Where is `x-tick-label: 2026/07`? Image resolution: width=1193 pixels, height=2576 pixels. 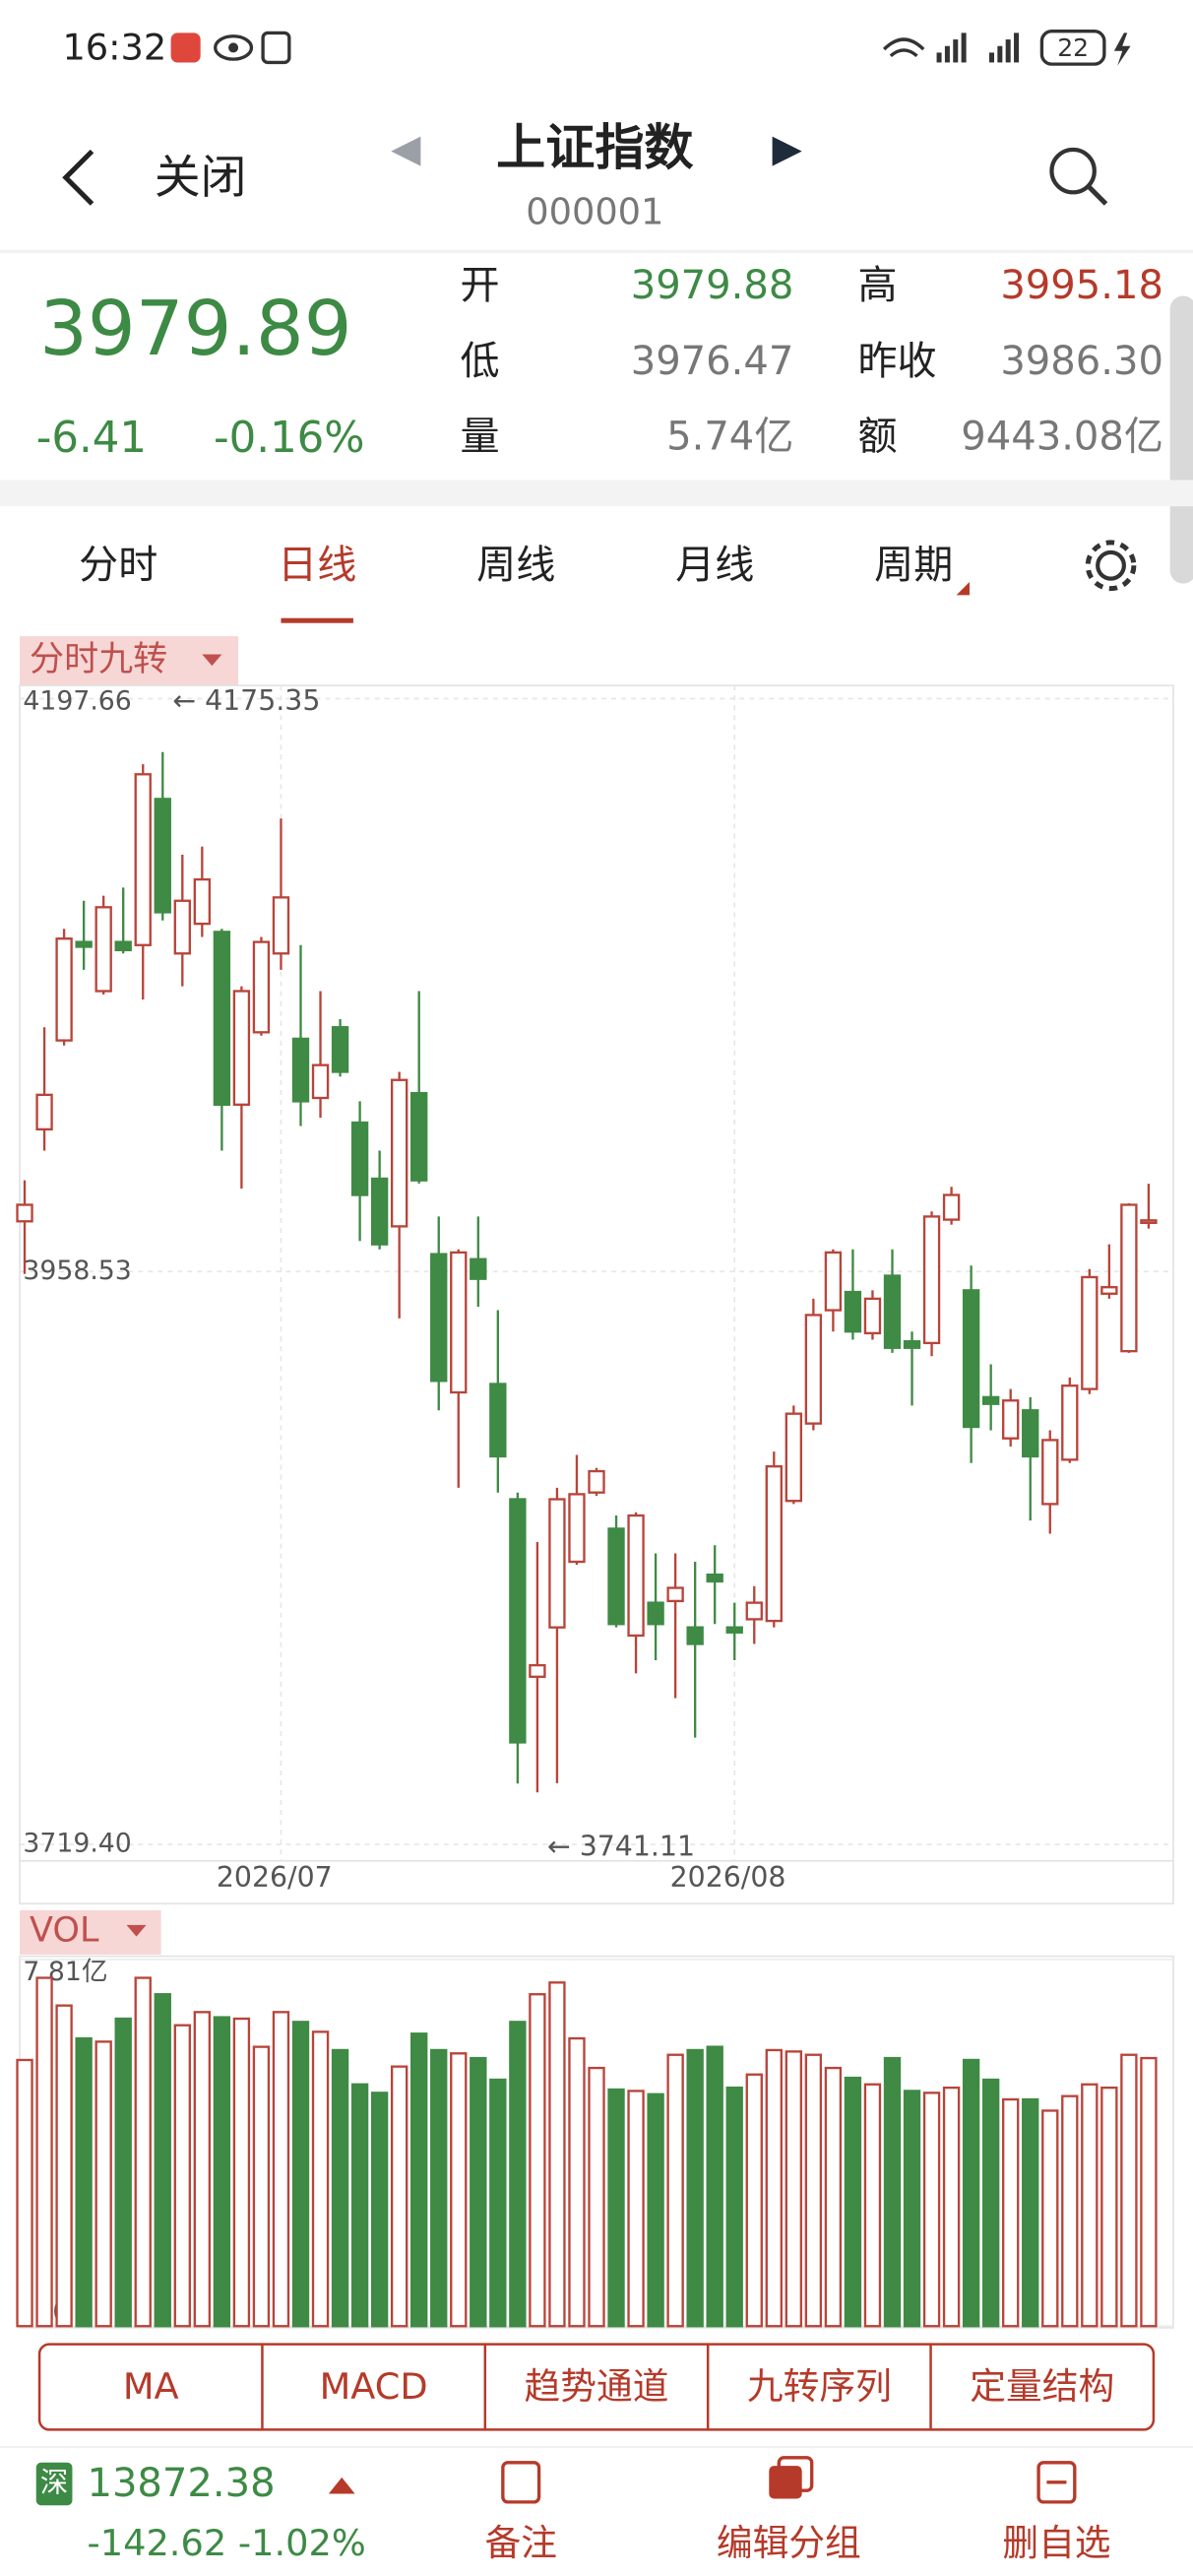 x-tick-label: 2026/07 is located at coordinates (275, 1877).